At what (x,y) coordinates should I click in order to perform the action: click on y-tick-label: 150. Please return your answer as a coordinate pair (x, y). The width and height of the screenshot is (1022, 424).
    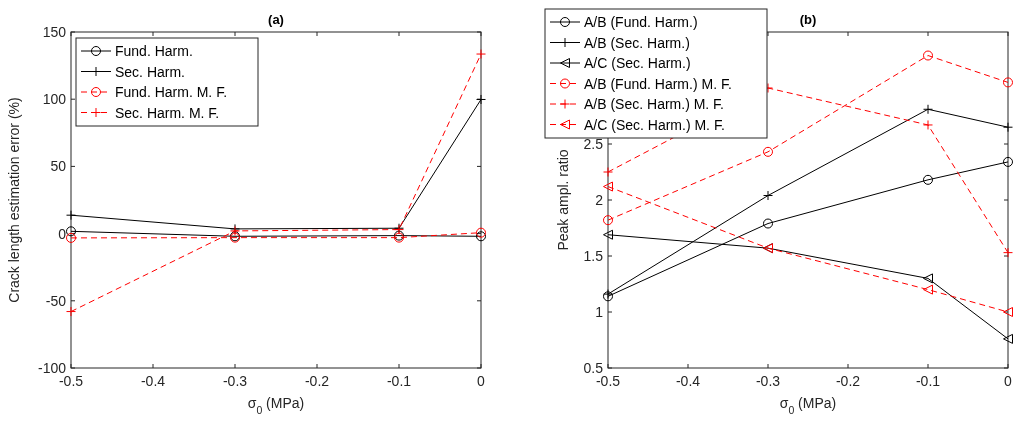
    Looking at the image, I should click on (54, 32).